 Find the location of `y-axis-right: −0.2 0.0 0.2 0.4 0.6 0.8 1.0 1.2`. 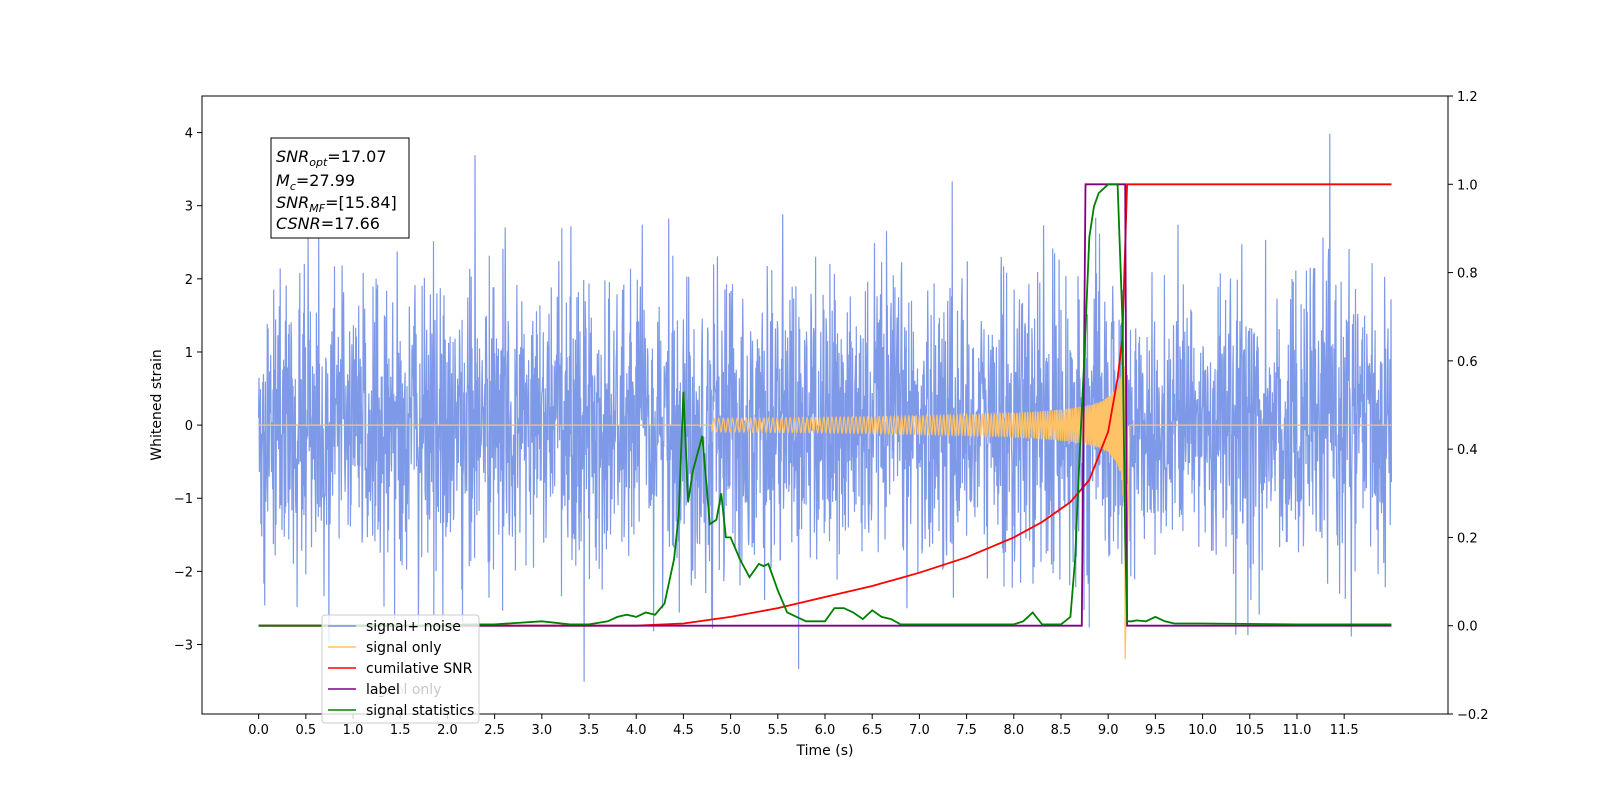

y-axis-right: −0.2 0.0 0.2 0.4 0.6 0.8 1.0 1.2 is located at coordinates (1468, 406).